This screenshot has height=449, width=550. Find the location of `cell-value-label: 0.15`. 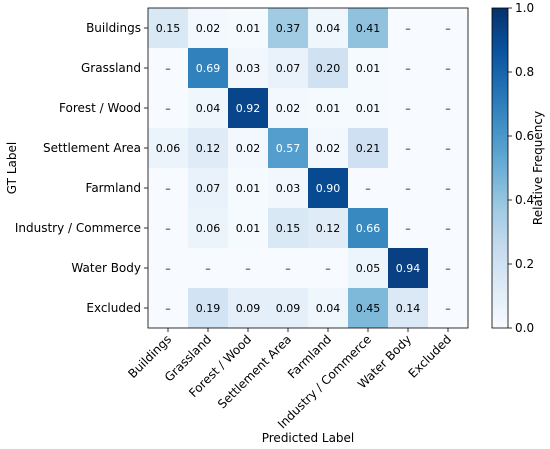

cell-value-label: 0.15 is located at coordinates (288, 228).